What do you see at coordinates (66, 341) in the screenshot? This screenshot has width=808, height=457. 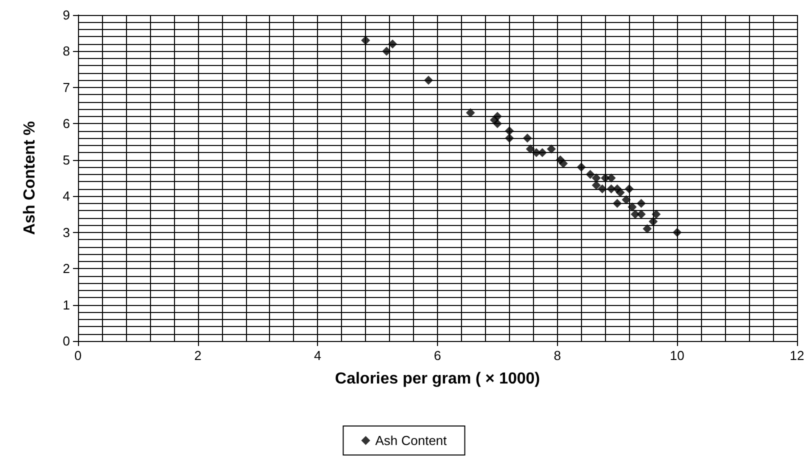 I see `y-tick-label: 0` at bounding box center [66, 341].